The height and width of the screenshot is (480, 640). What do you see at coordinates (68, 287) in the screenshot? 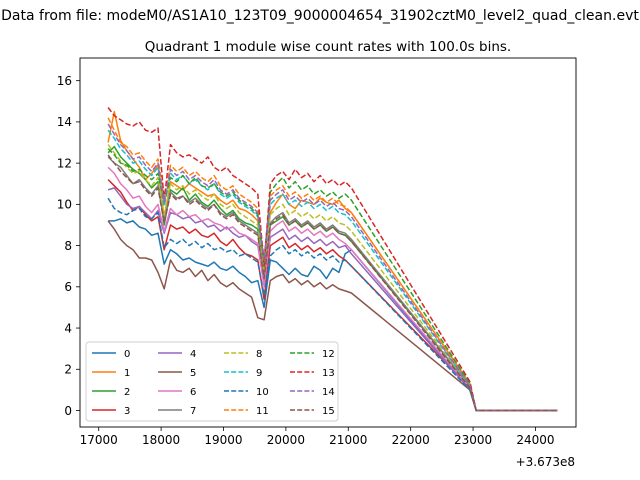
I see `y-tick-label: 6` at bounding box center [68, 287].